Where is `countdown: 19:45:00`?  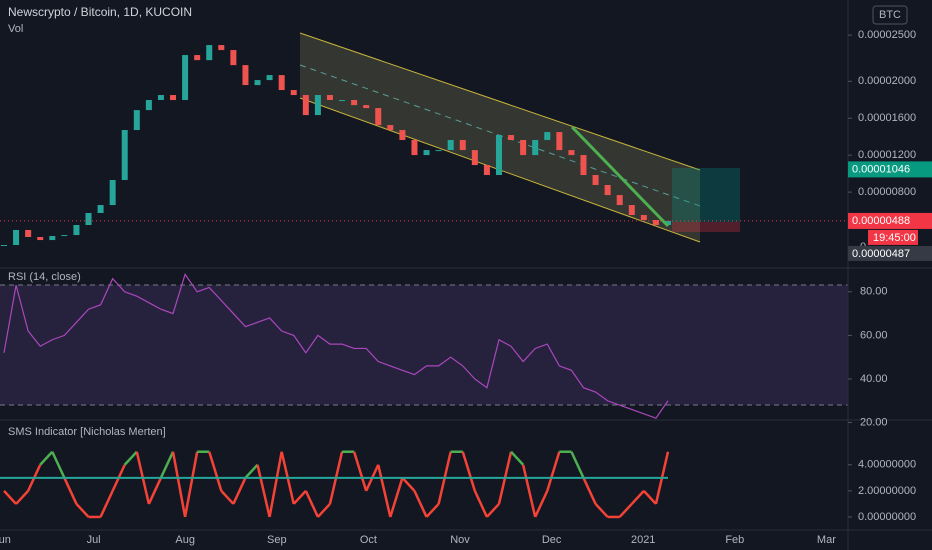 countdown: 19:45:00 is located at coordinates (894, 238).